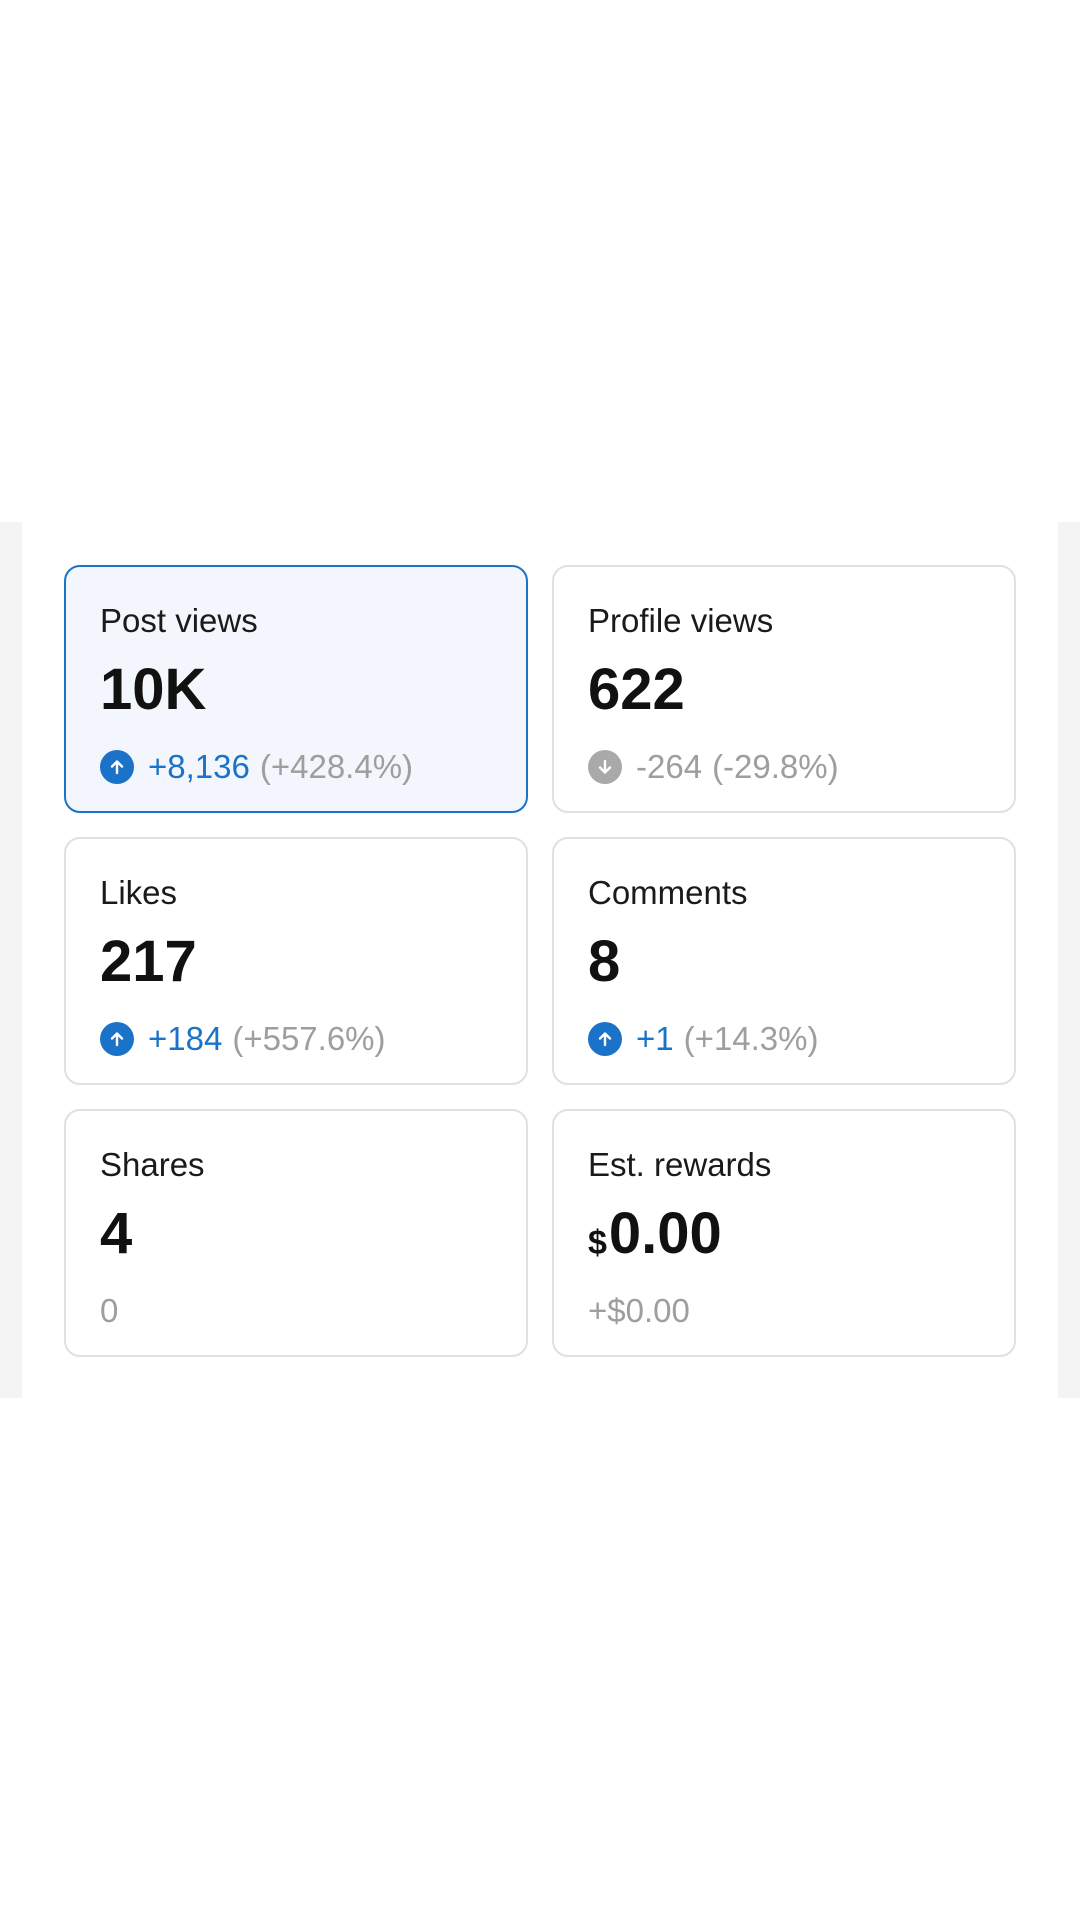 The height and width of the screenshot is (1920, 1080). I want to click on card-change: -264 (-29.8%), so click(801, 767).